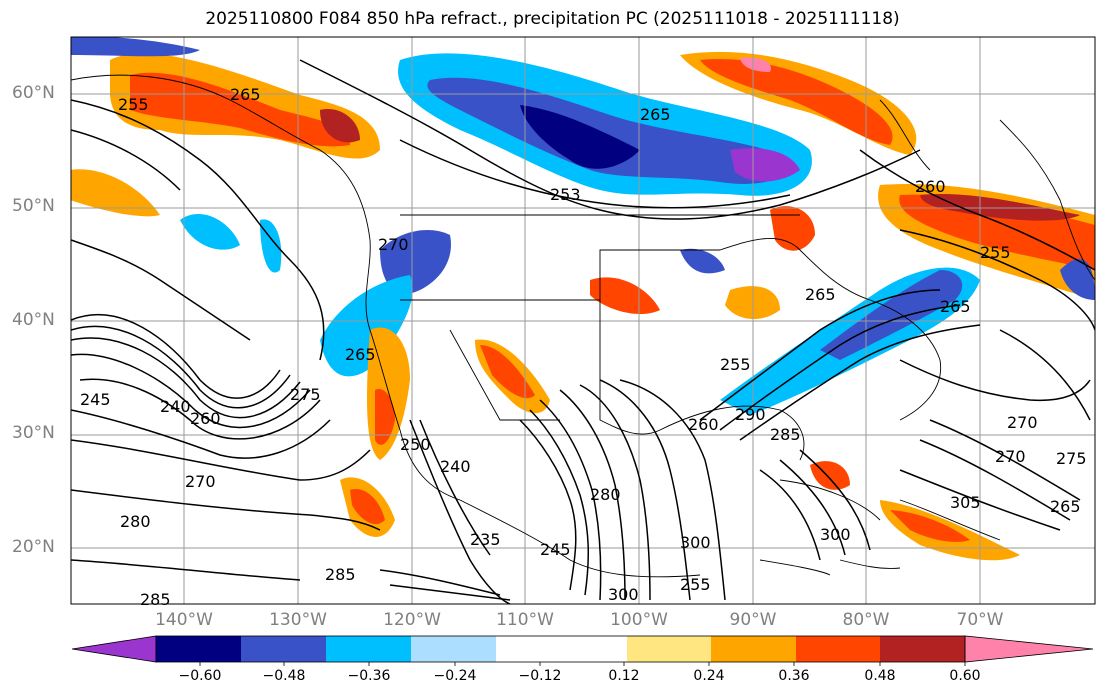 The height and width of the screenshot is (698, 1105). I want to click on contour-label: 250, so click(415, 444).